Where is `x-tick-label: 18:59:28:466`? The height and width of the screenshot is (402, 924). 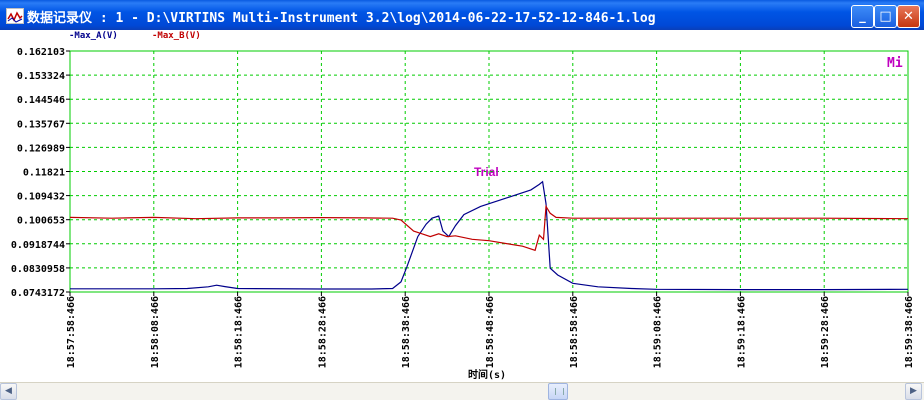 x-tick-label: 18:59:28:466 is located at coordinates (825, 332).